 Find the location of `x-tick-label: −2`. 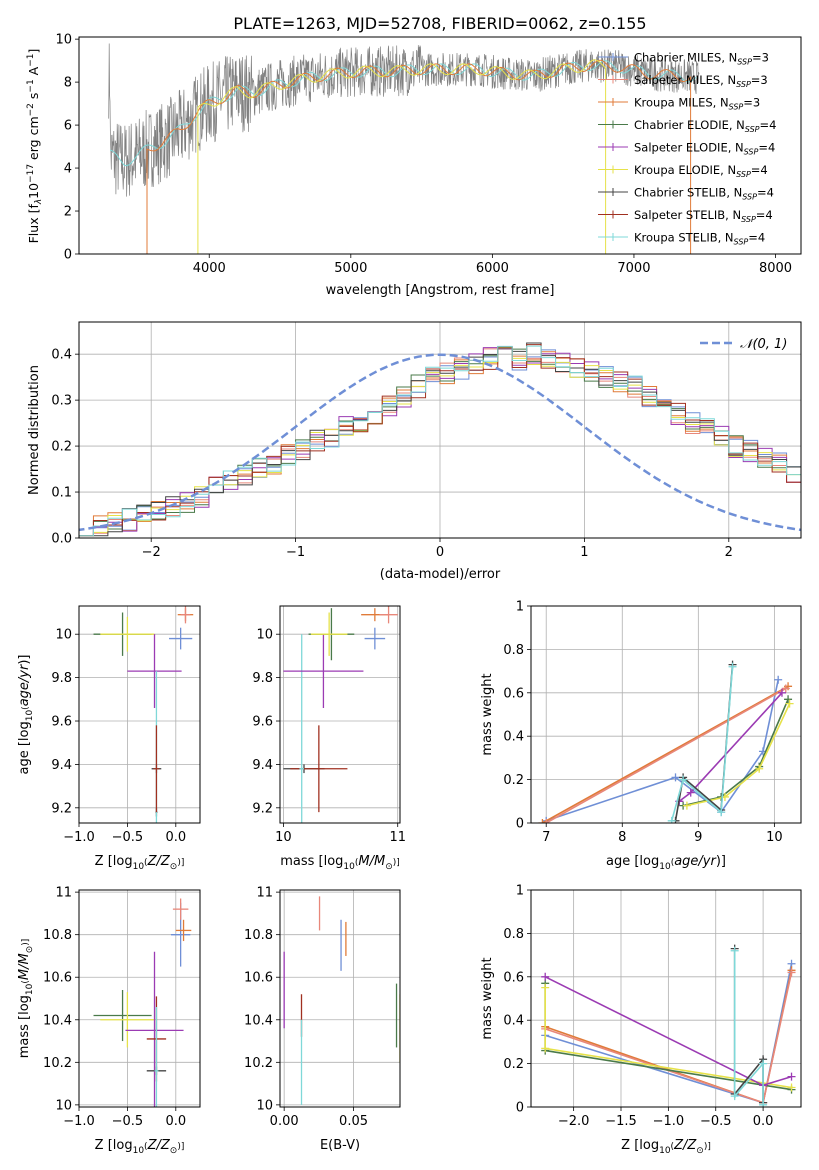

x-tick-label: −2 is located at coordinates (151, 552).